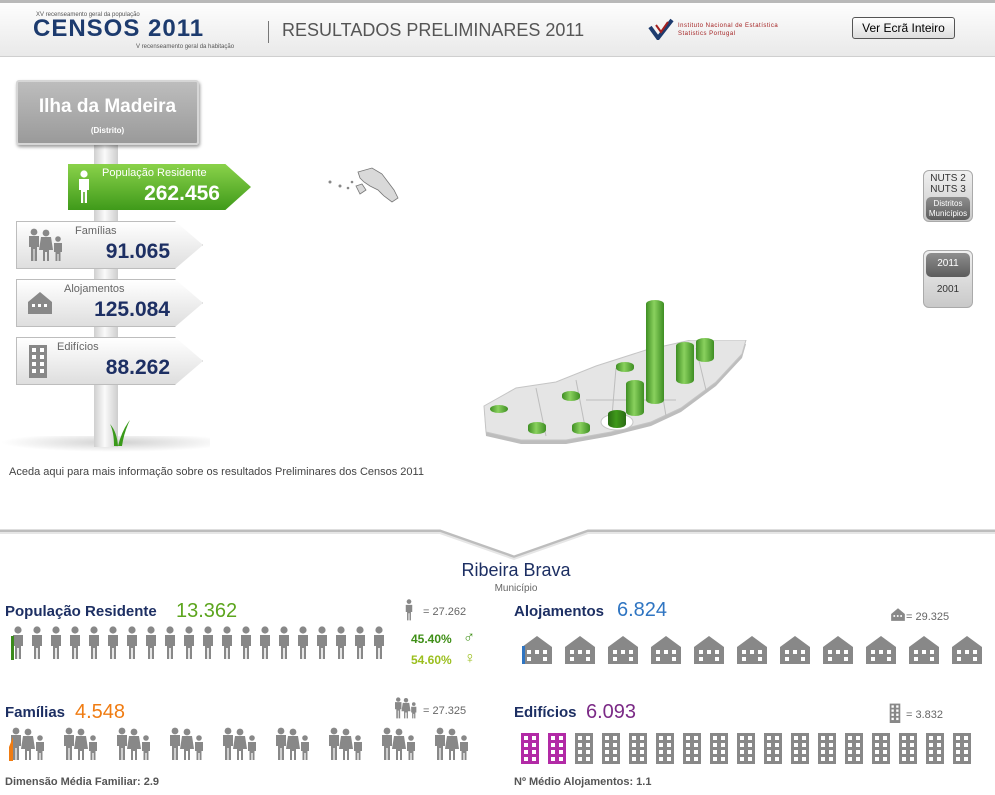 Image resolution: width=995 pixels, height=795 pixels. Describe the element at coordinates (88, 15) in the screenshot. I see `logo-top-text: XV recenseamento geral da população` at that location.